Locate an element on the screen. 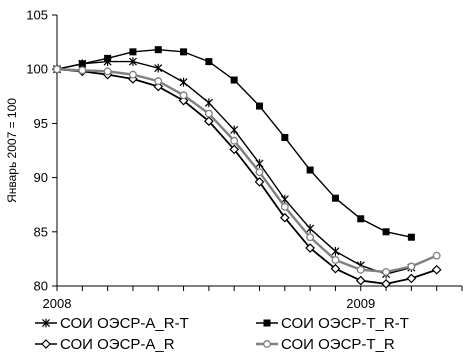 Image resolution: width=473 pixels, height=360 pixels. legend-label: СОИ ОЭСР-A_R-T is located at coordinates (124, 323).